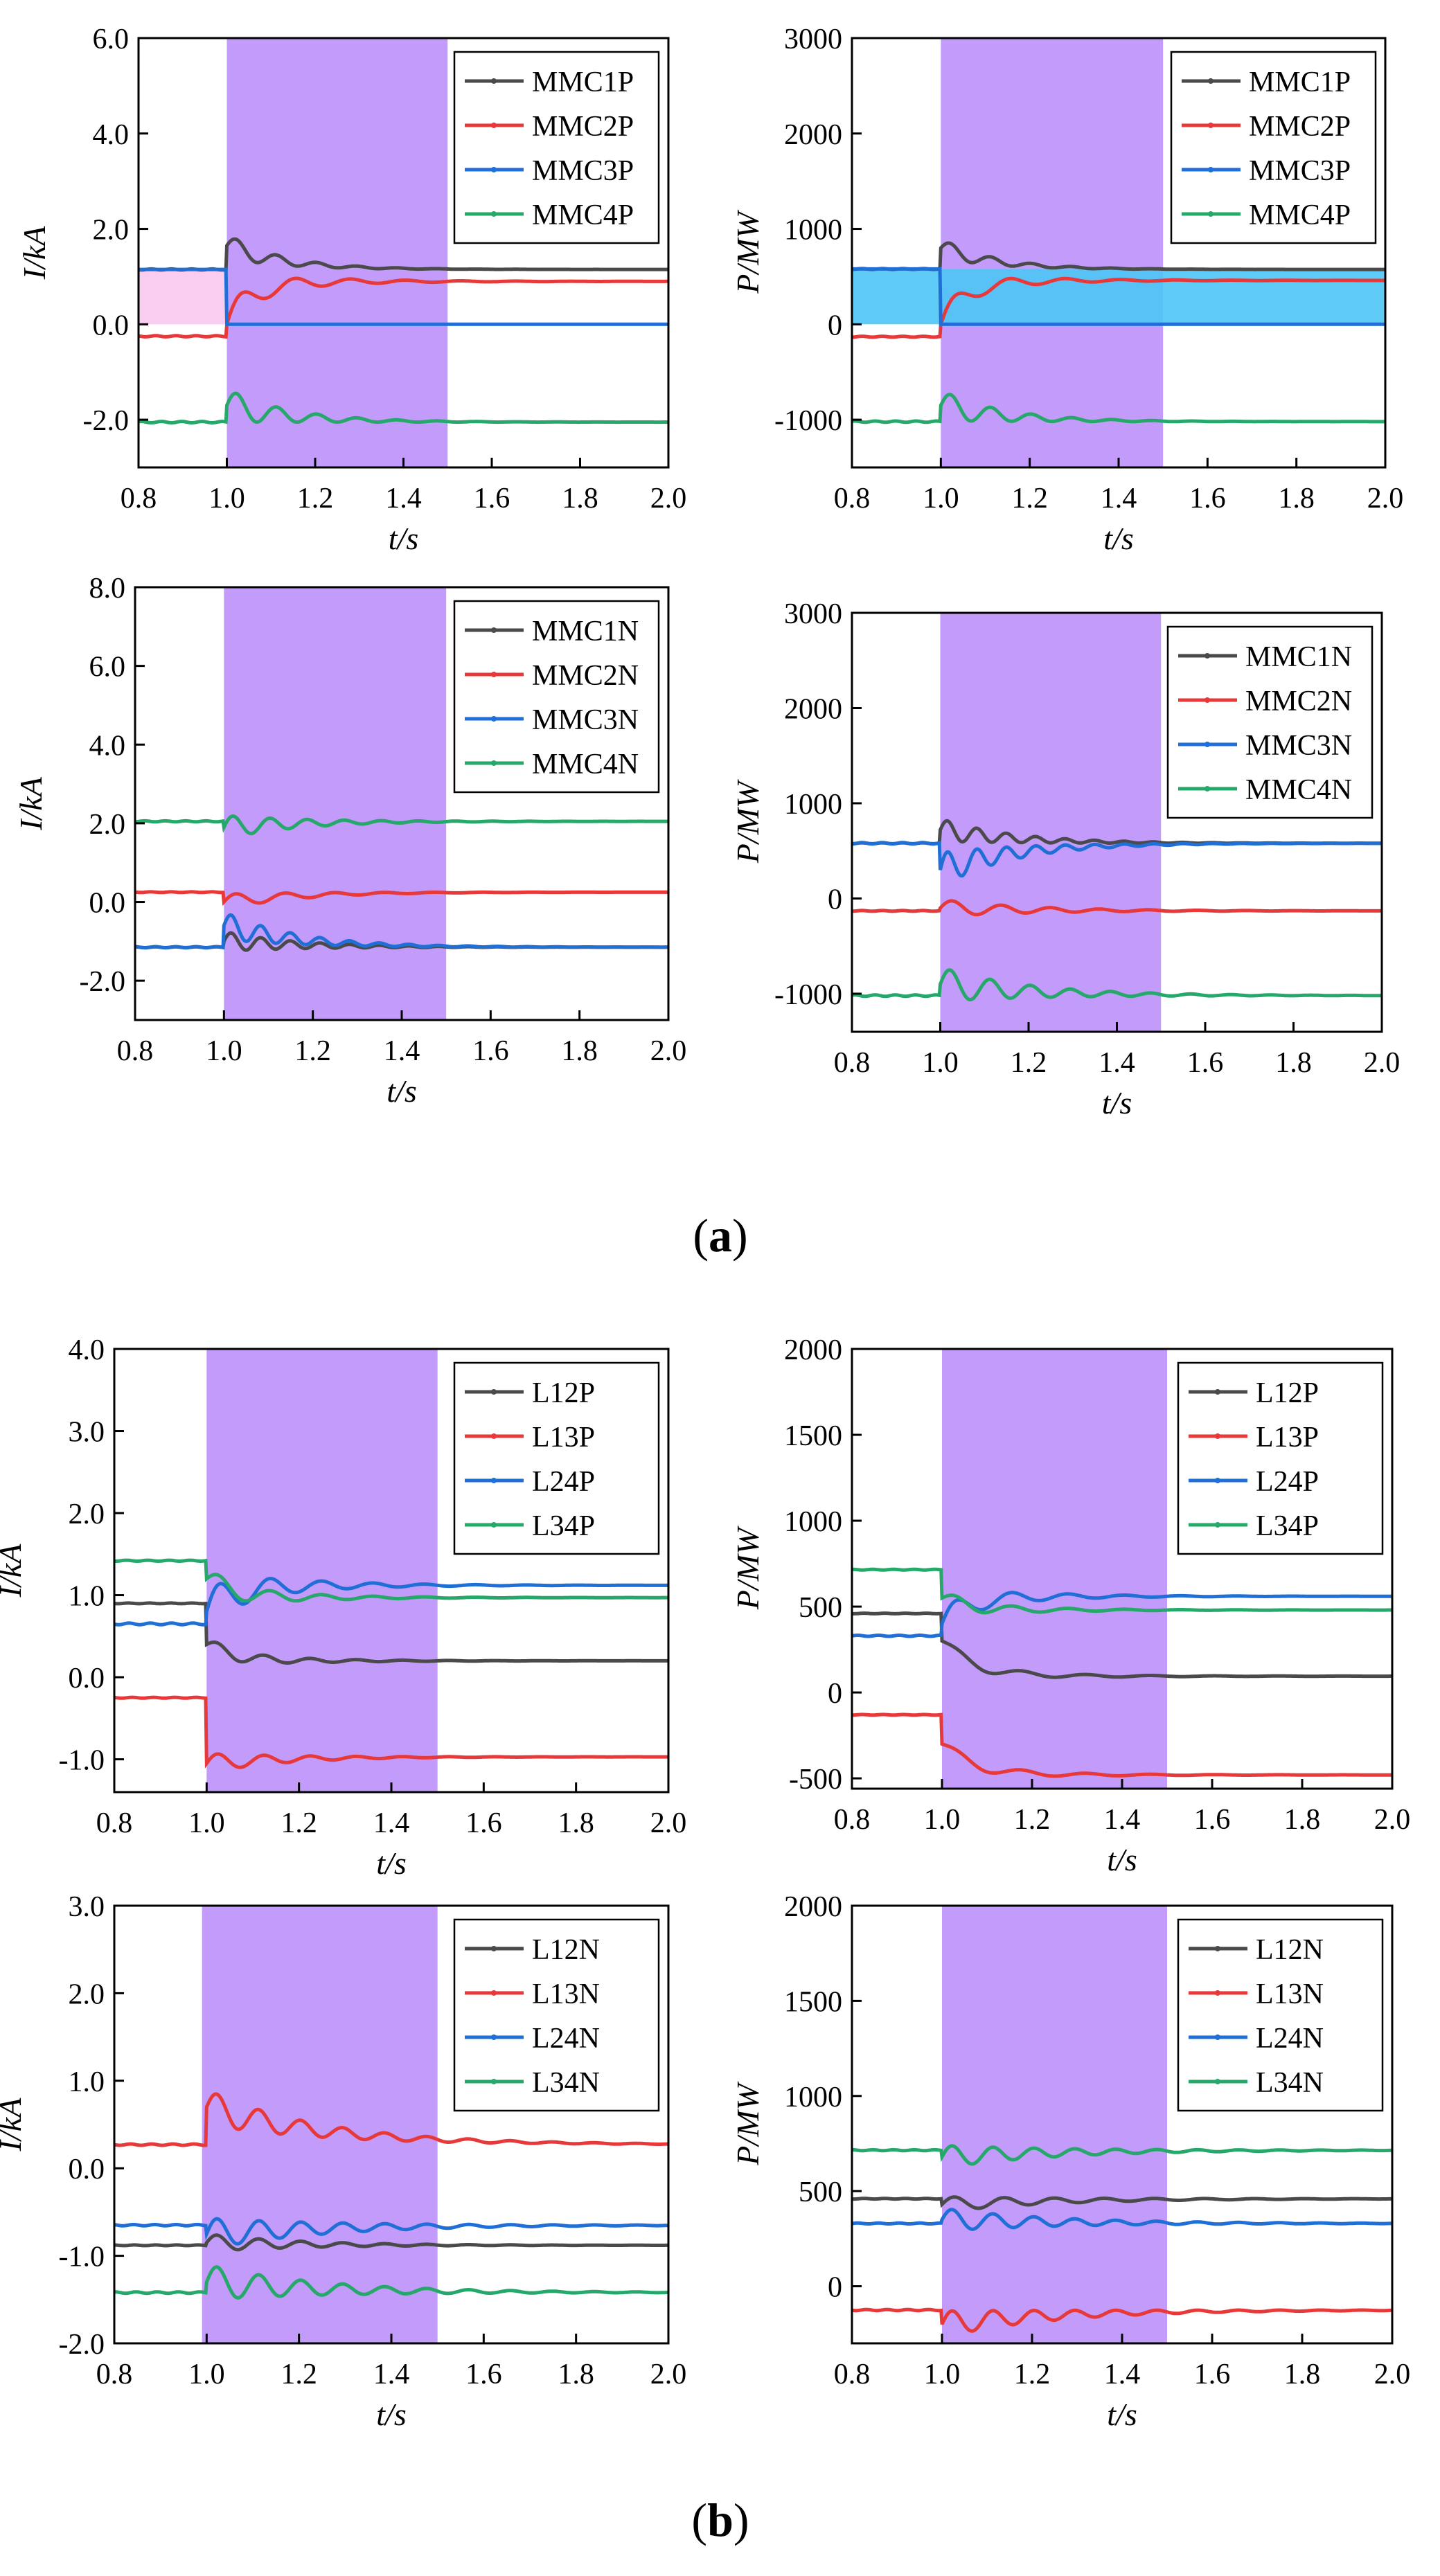 The width and height of the screenshot is (1440, 2576). Describe the element at coordinates (1298, 657) in the screenshot. I see `legend-label: MMC1N` at that location.